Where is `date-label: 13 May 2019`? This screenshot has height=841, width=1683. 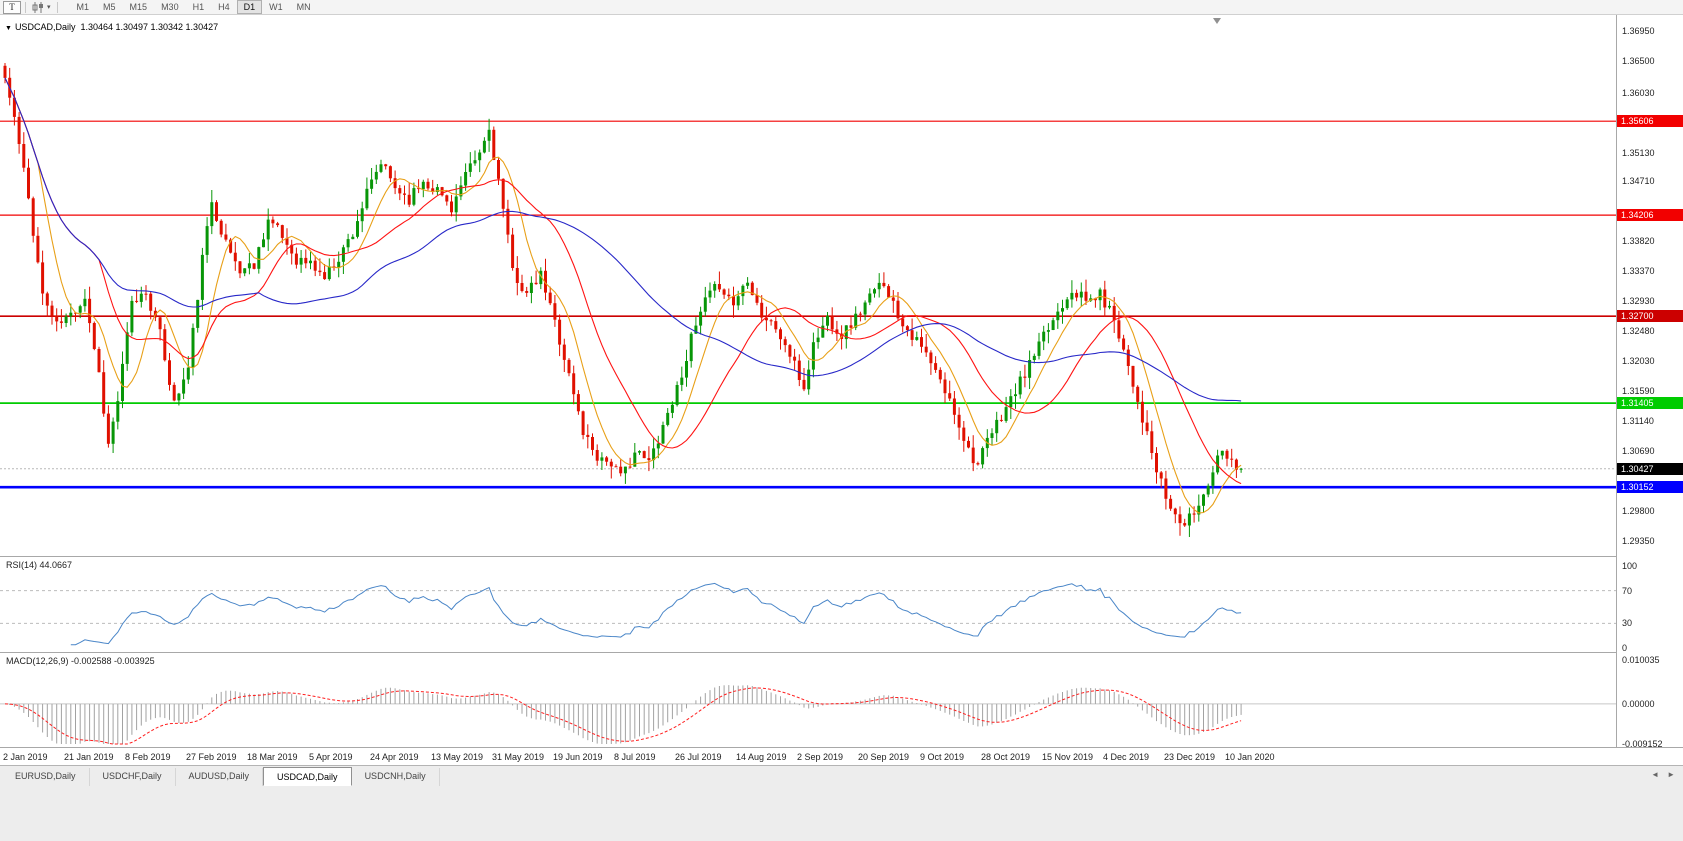
date-label: 13 May 2019 is located at coordinates (457, 757).